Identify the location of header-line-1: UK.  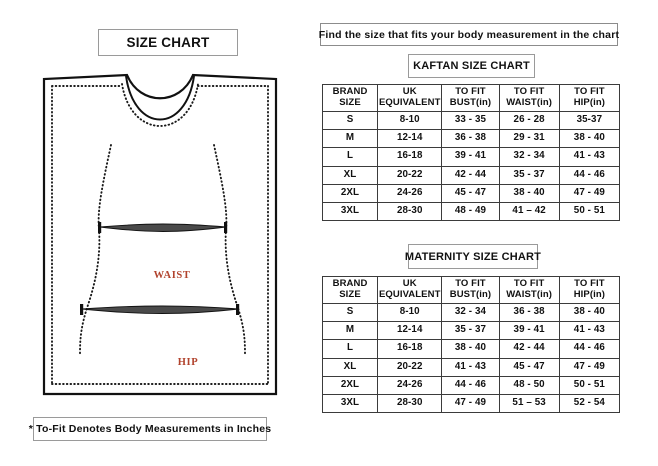
(409, 284).